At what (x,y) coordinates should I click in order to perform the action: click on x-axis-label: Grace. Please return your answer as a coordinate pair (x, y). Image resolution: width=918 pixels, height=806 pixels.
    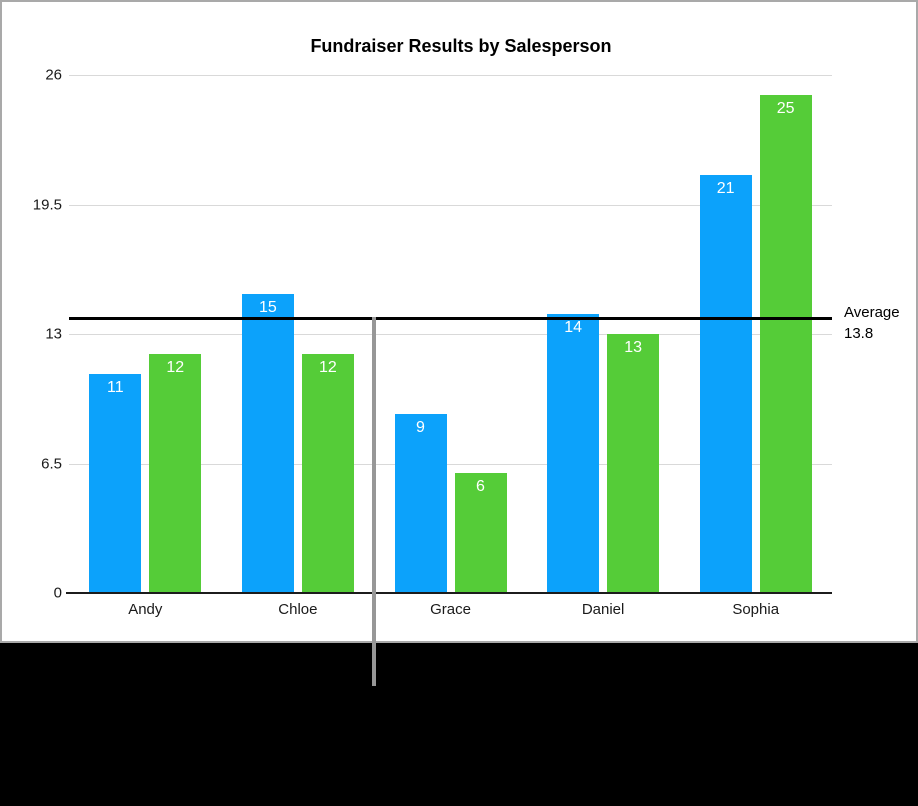
    Looking at the image, I should click on (450, 609).